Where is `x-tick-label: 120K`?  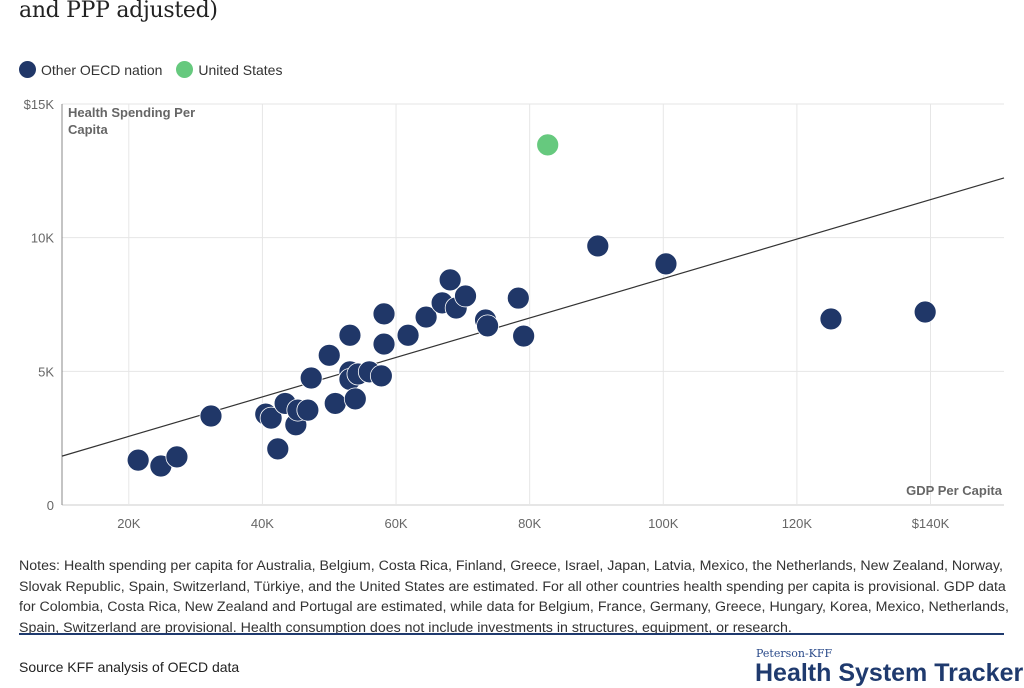 x-tick-label: 120K is located at coordinates (797, 523).